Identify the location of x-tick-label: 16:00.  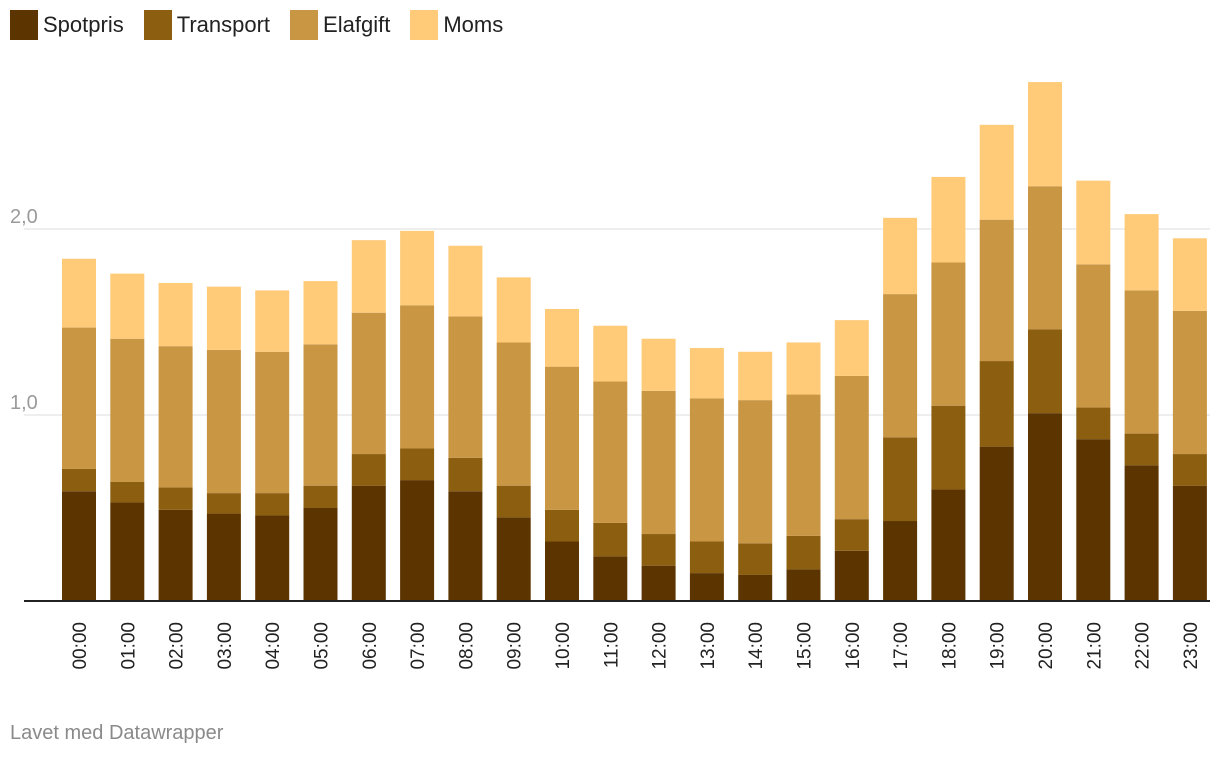
(853, 646).